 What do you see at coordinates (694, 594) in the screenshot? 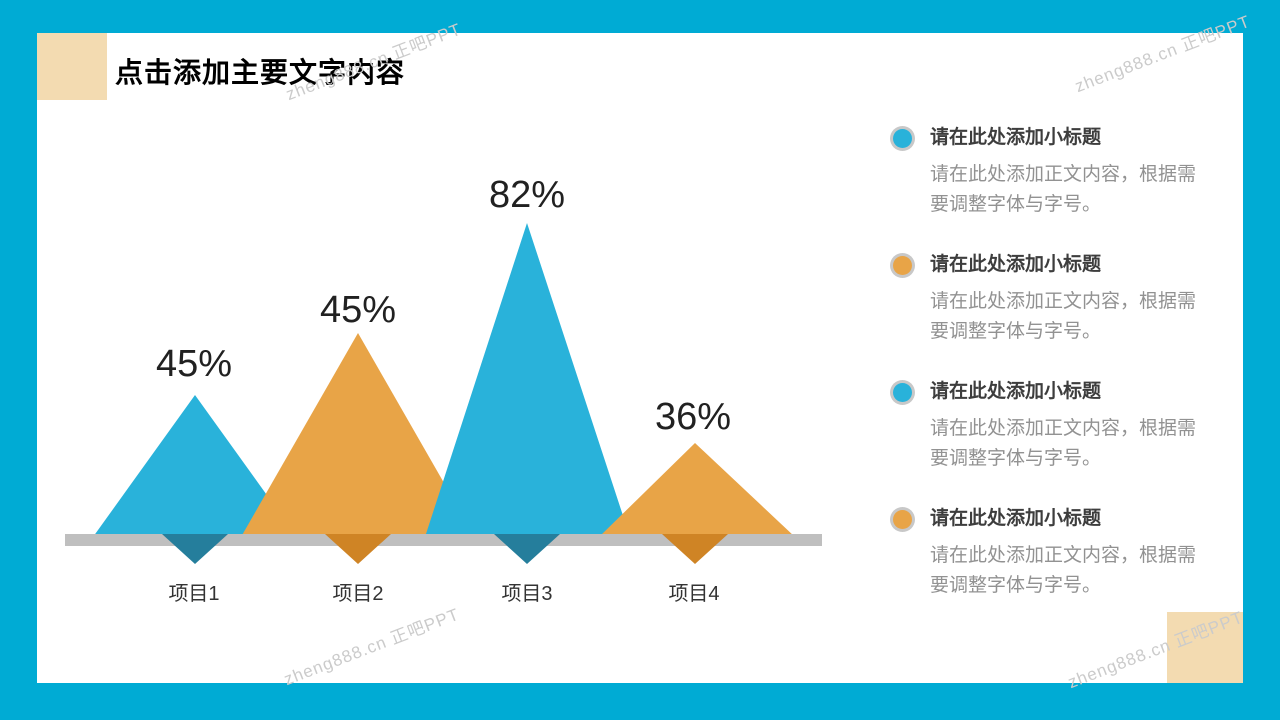
I see `category-label-4: 项目4` at bounding box center [694, 594].